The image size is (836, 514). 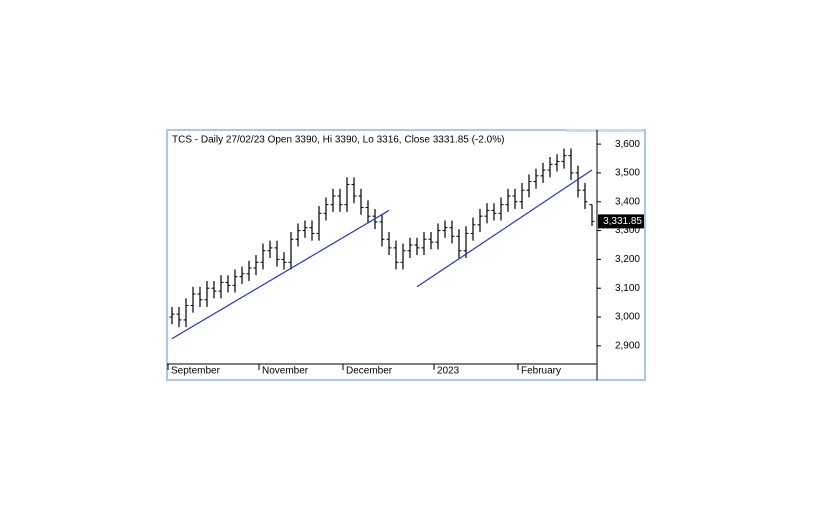 I want to click on last-price-label: 3,331.85, so click(x=622, y=221).